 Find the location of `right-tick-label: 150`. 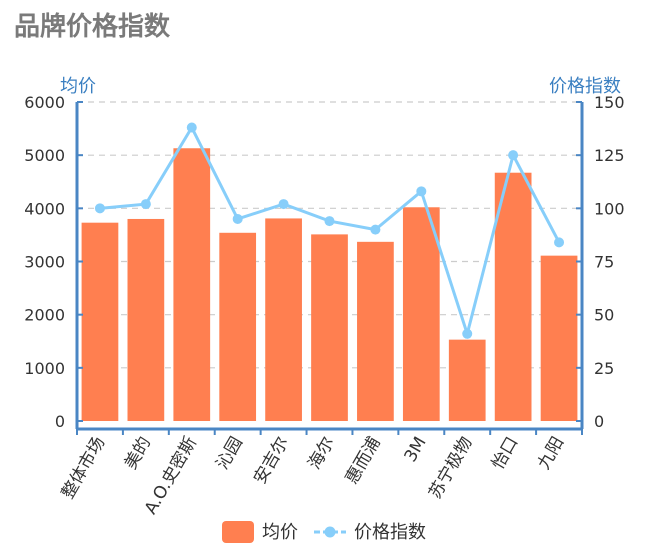

right-tick-label: 150 is located at coordinates (609, 102).